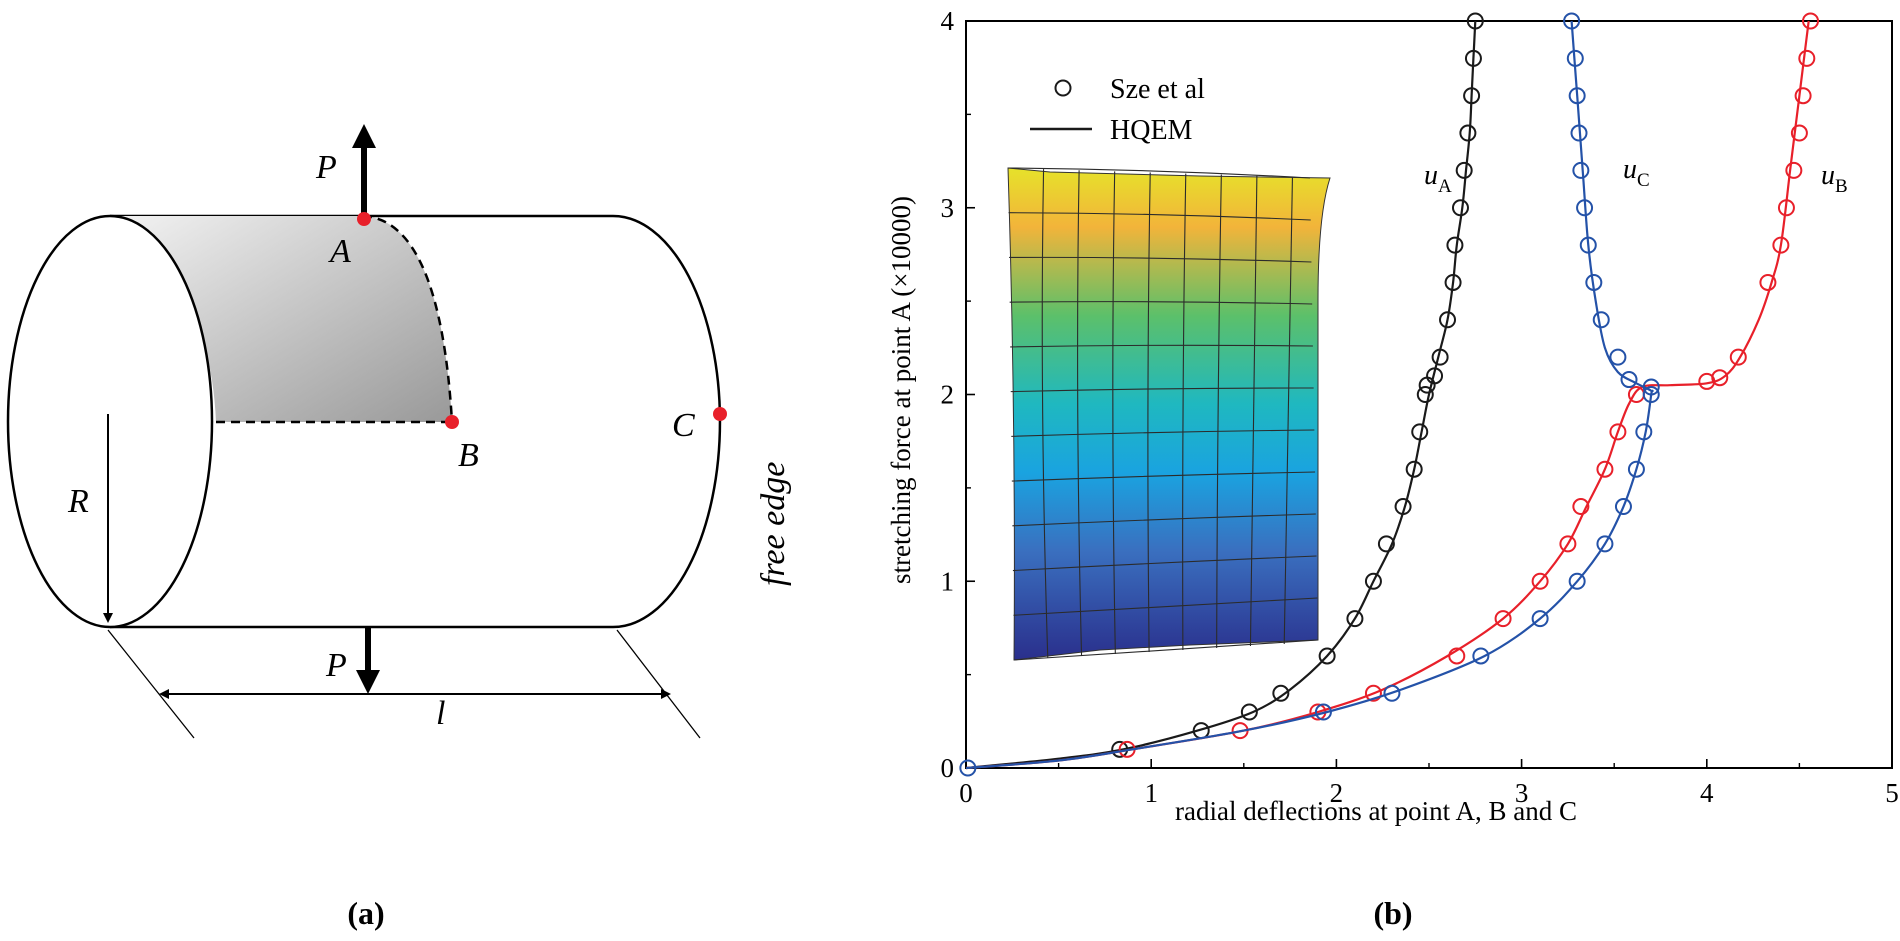  What do you see at coordinates (365, 913) in the screenshot?
I see `caption-a: (a)` at bounding box center [365, 913].